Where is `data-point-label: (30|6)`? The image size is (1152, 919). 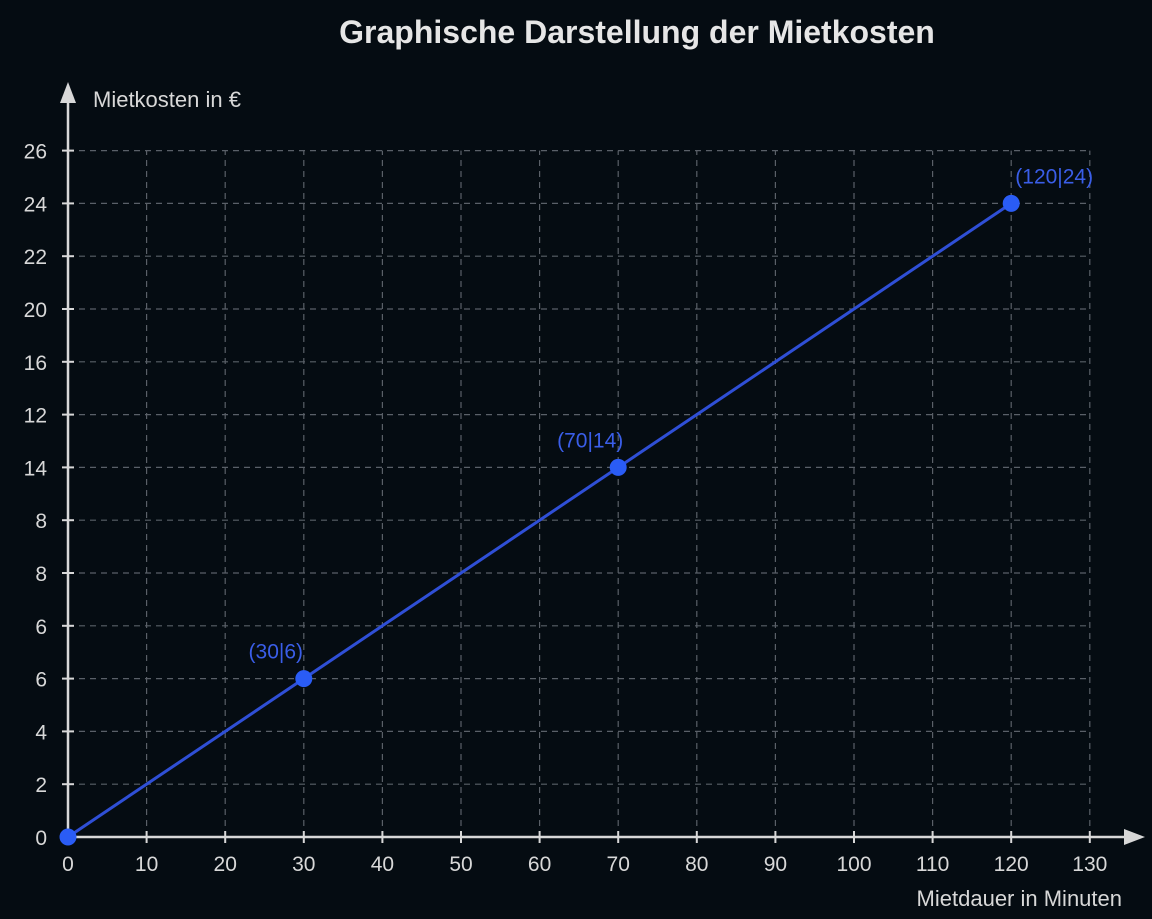
data-point-label: (30|6) is located at coordinates (276, 652).